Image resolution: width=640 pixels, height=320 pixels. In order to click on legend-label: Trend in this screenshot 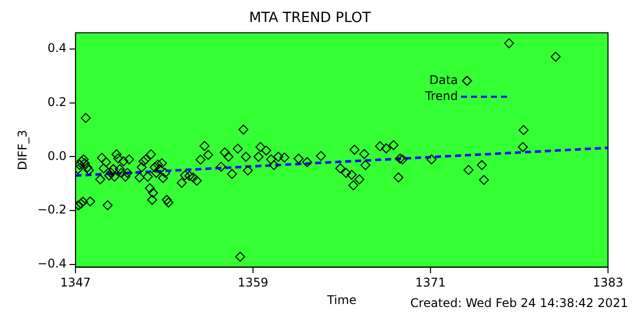, I will do `click(441, 95)`.